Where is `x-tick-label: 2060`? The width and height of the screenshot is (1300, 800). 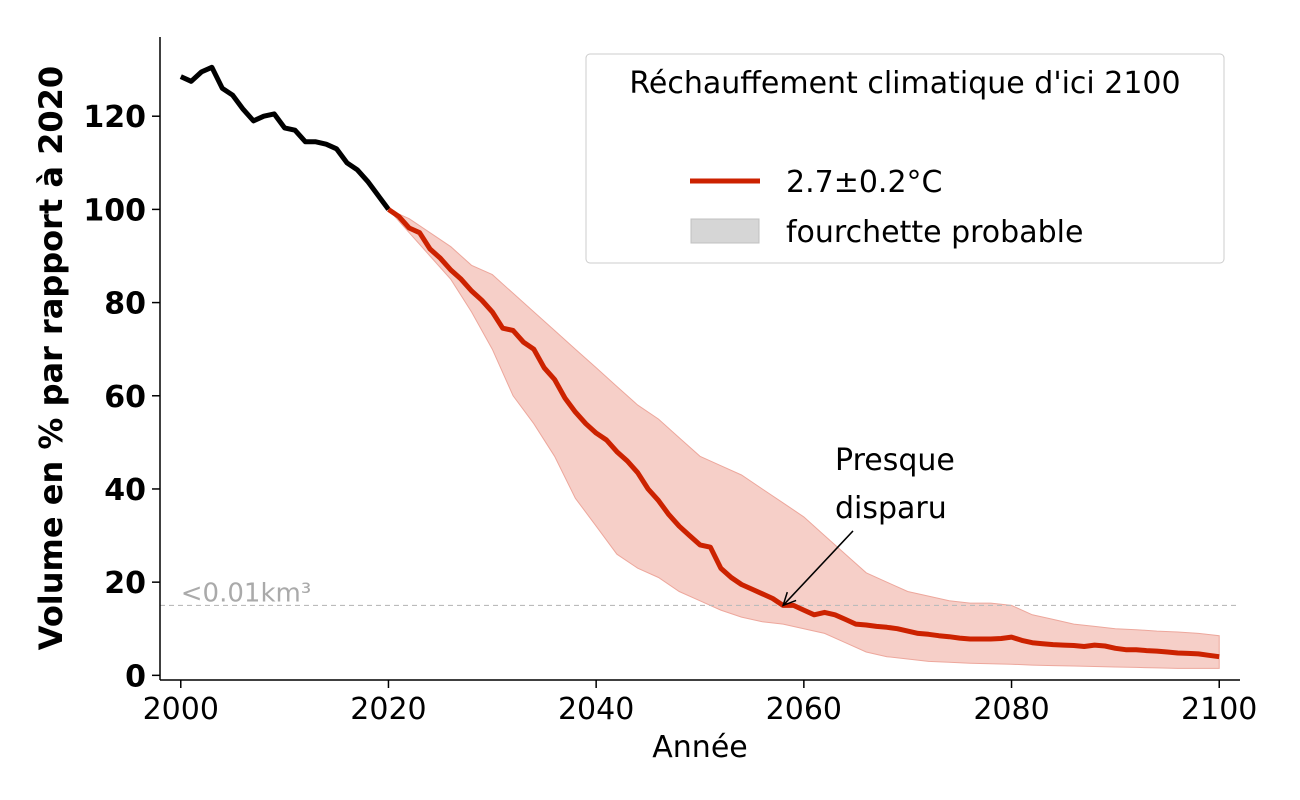
x-tick-label: 2060 is located at coordinates (804, 709).